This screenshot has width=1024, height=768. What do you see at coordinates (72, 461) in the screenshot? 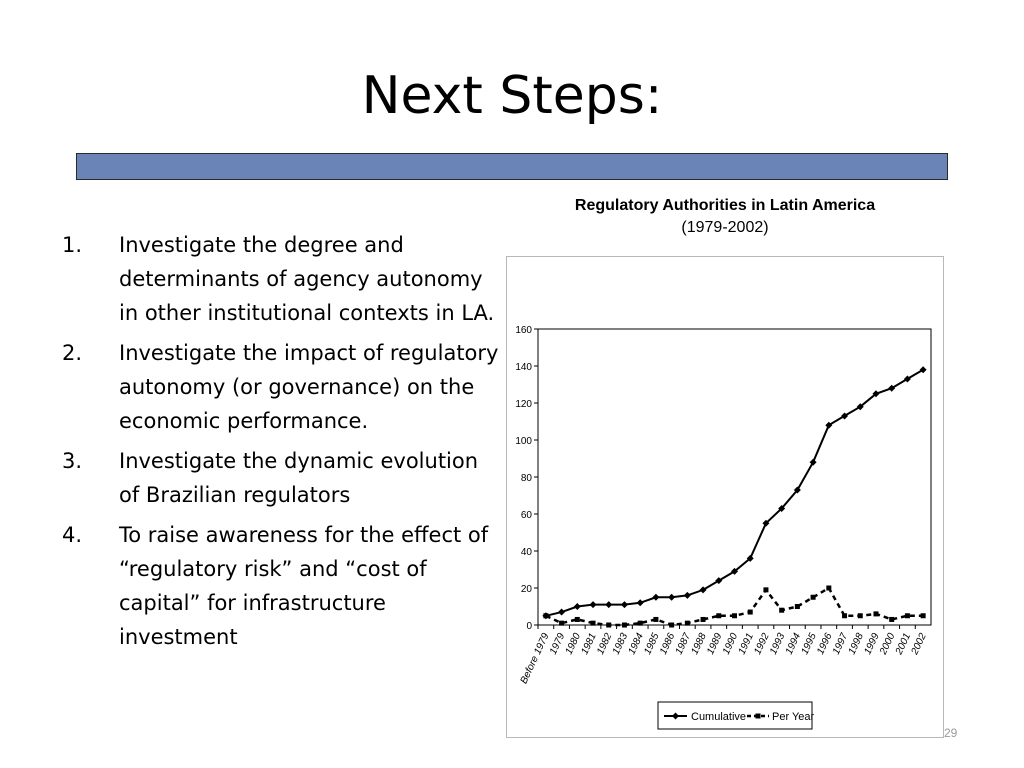
I see `list-item-number: 3.` at bounding box center [72, 461].